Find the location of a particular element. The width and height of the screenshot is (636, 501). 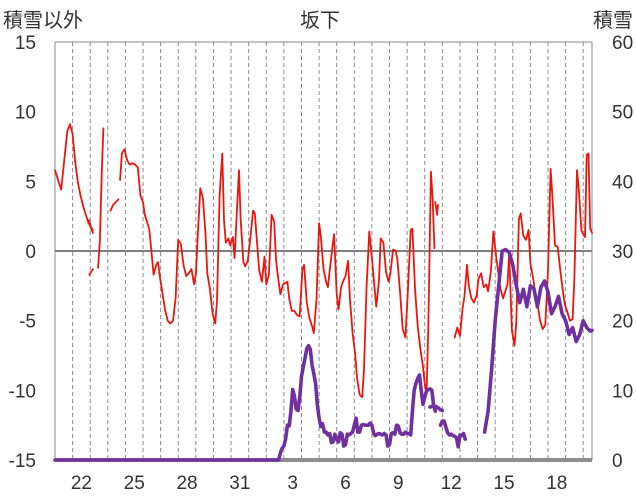

left-axis-label: 積雪以外 is located at coordinates (43, 20).